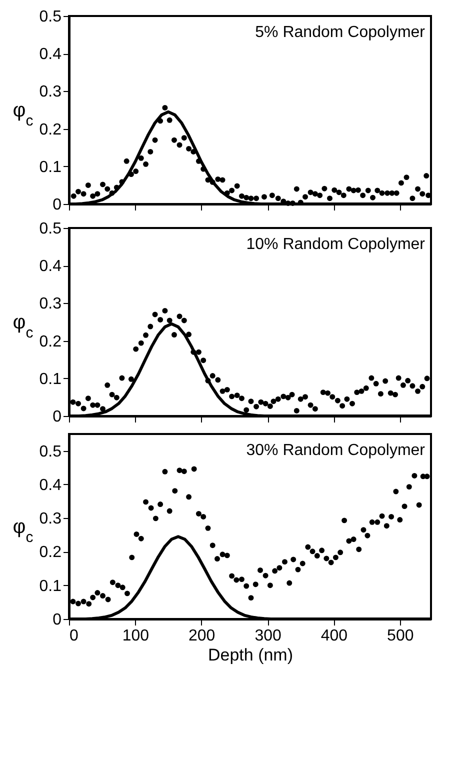  What do you see at coordinates (136, 636) in the screenshot?
I see `x-tick-label: 100` at bounding box center [136, 636].